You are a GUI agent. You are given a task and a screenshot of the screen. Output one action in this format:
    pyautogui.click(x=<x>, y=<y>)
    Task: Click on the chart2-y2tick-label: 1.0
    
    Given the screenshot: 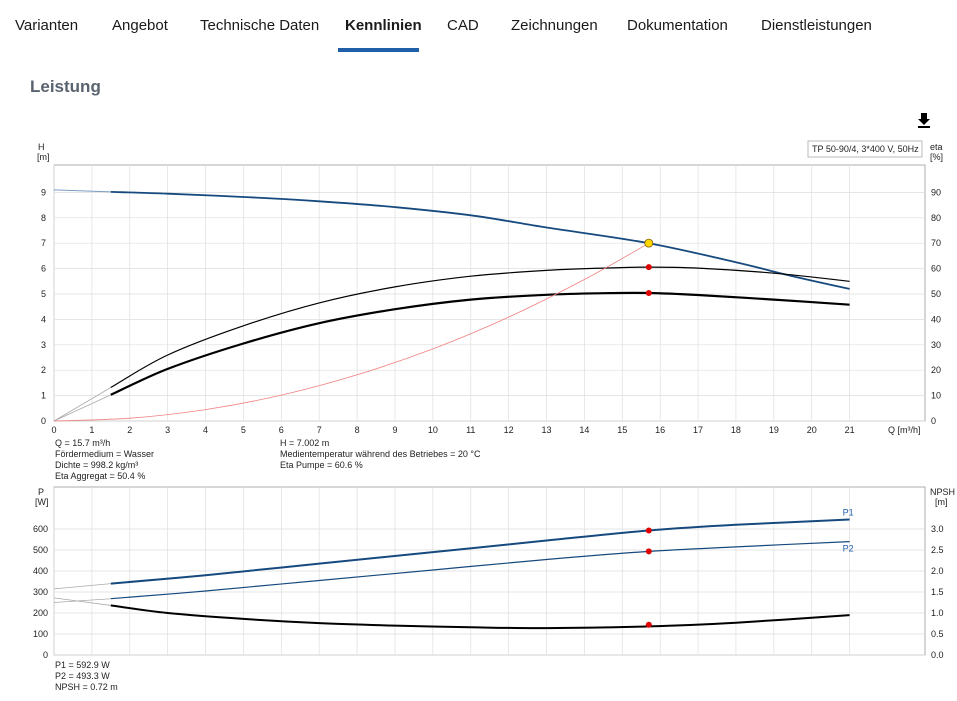 What is the action you would take?
    pyautogui.click(x=937, y=613)
    